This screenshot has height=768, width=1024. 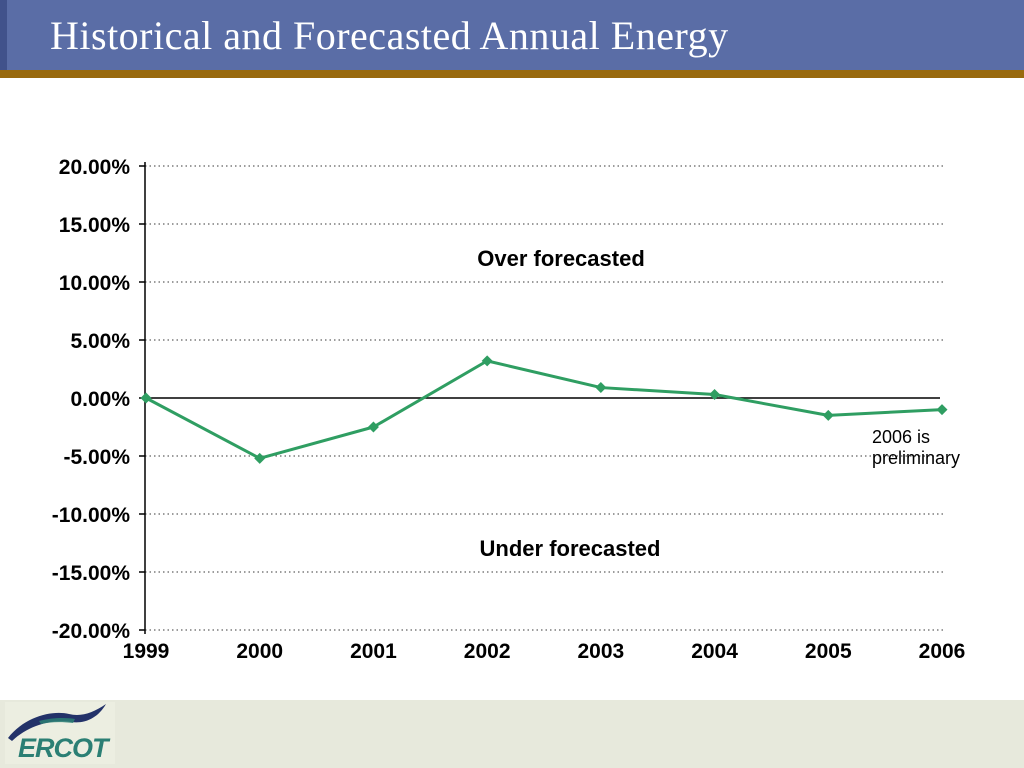 I want to click on ercot-logo: ERCOT, so click(x=60, y=733).